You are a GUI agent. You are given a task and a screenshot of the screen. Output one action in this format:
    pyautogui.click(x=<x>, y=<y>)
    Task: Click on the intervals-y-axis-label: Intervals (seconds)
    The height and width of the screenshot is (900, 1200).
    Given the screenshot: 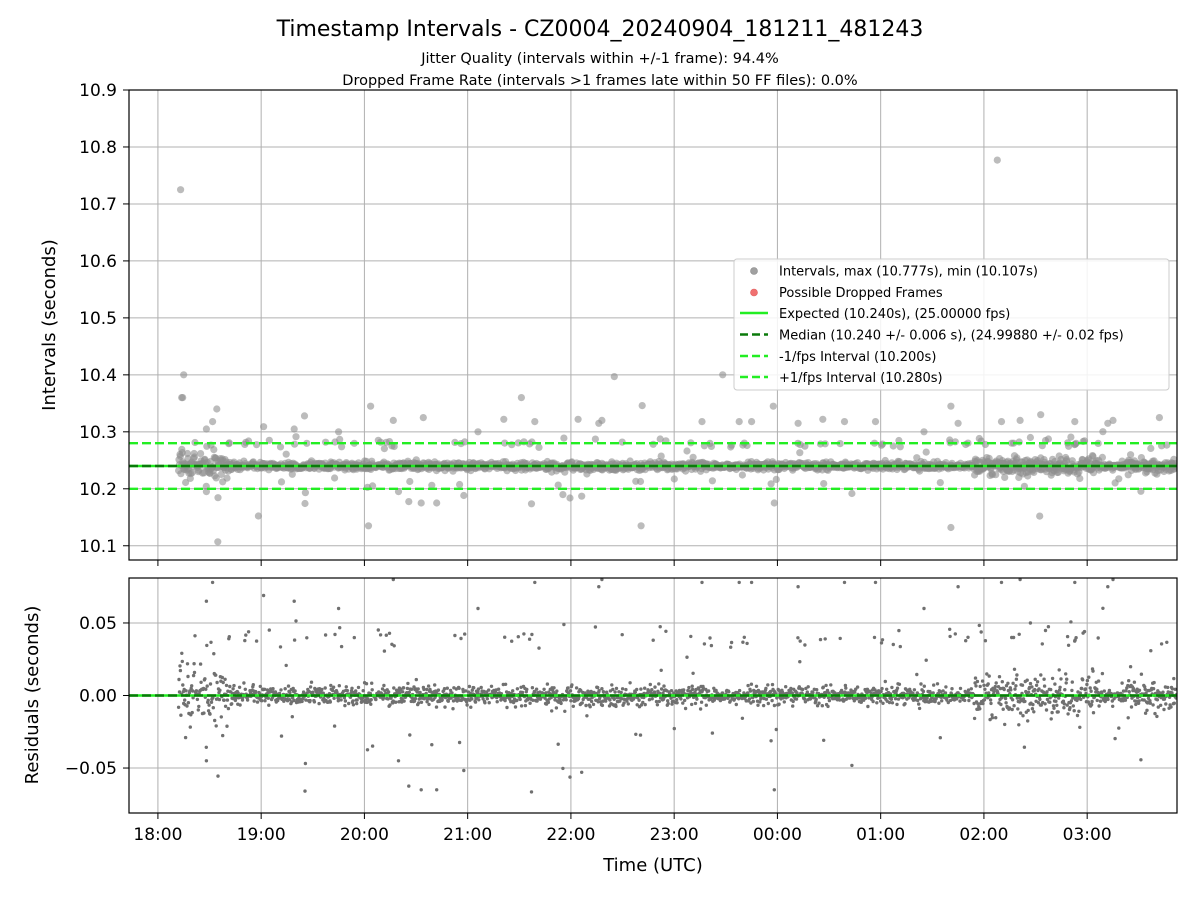 What is the action you would take?
    pyautogui.click(x=49, y=325)
    